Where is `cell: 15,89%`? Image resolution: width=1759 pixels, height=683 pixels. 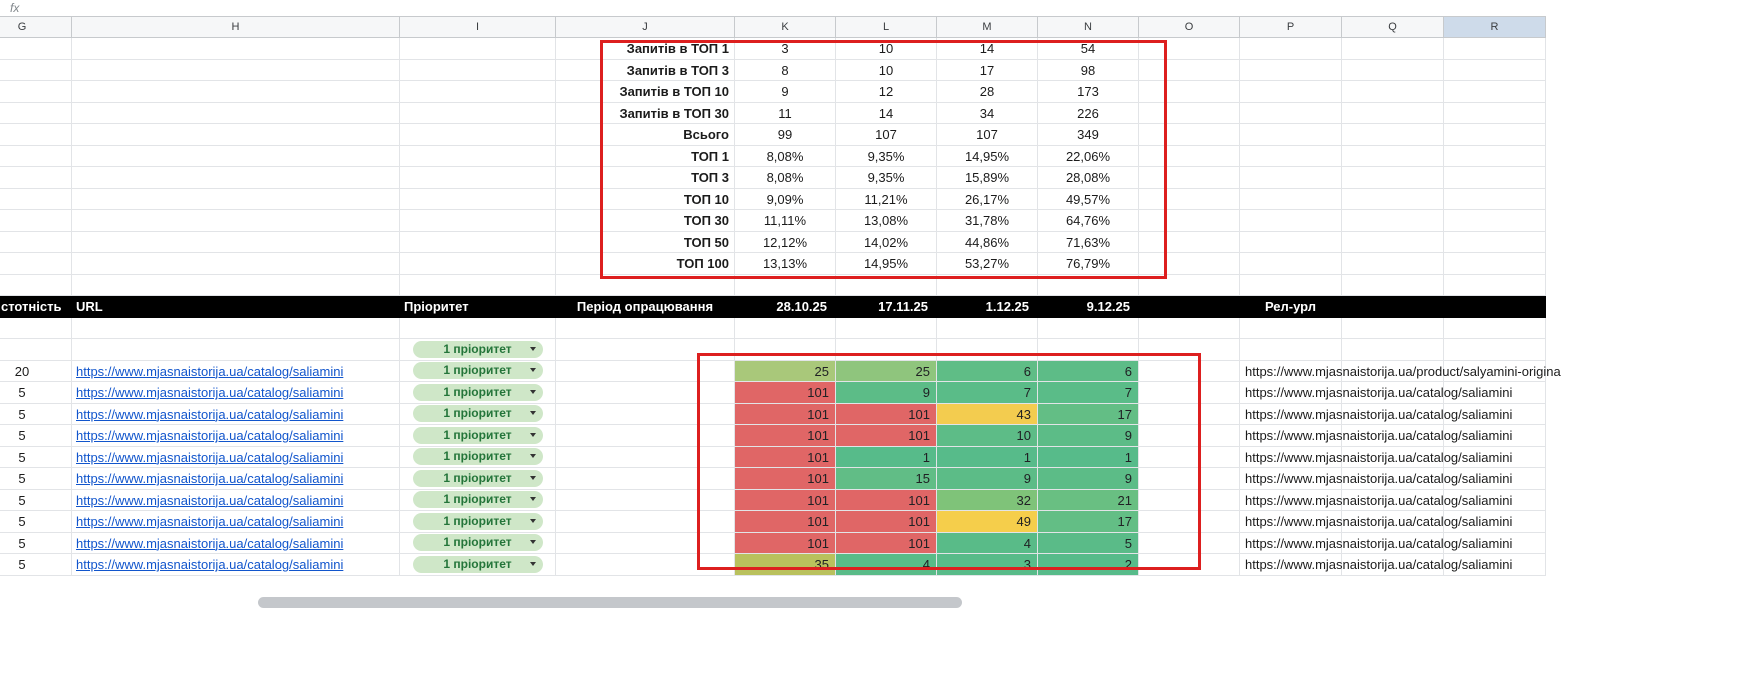 cell: 15,89% is located at coordinates (987, 178).